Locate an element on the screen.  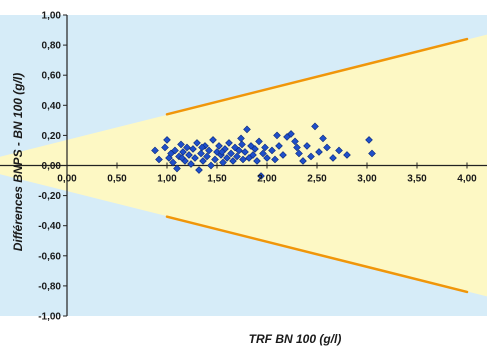
x-tick-label: 0,00 is located at coordinates (67, 179).